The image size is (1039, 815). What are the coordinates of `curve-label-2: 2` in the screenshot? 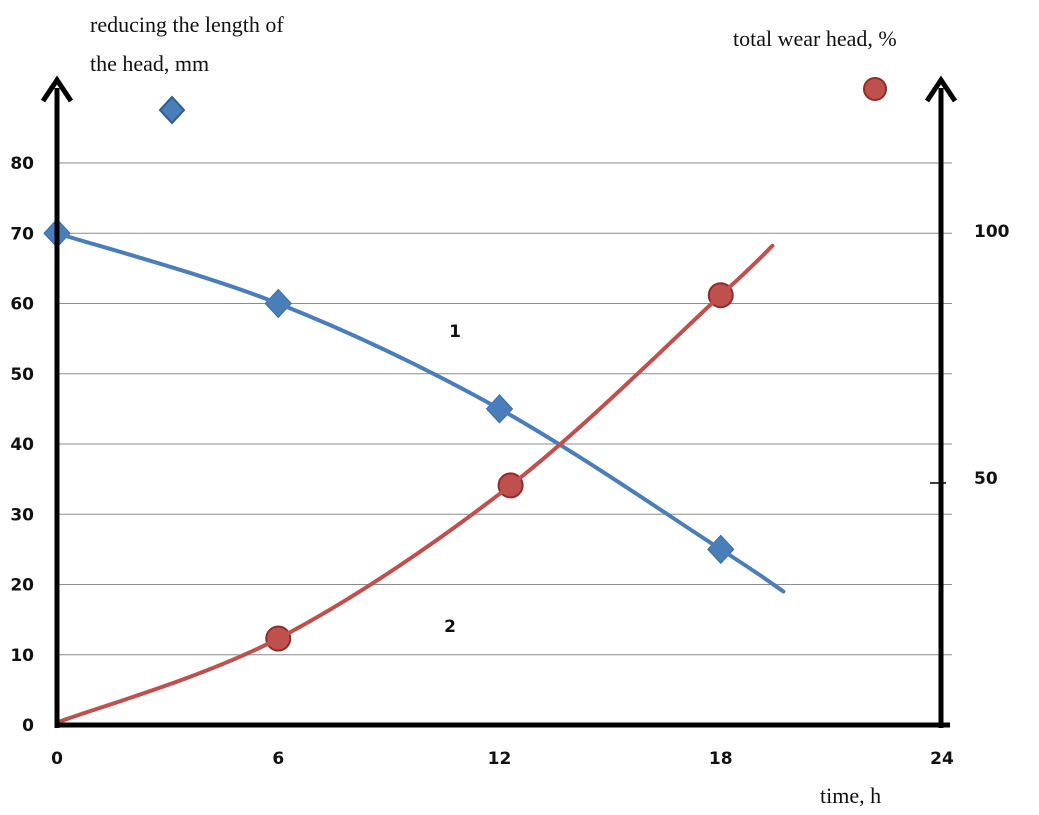 It's located at (450, 627).